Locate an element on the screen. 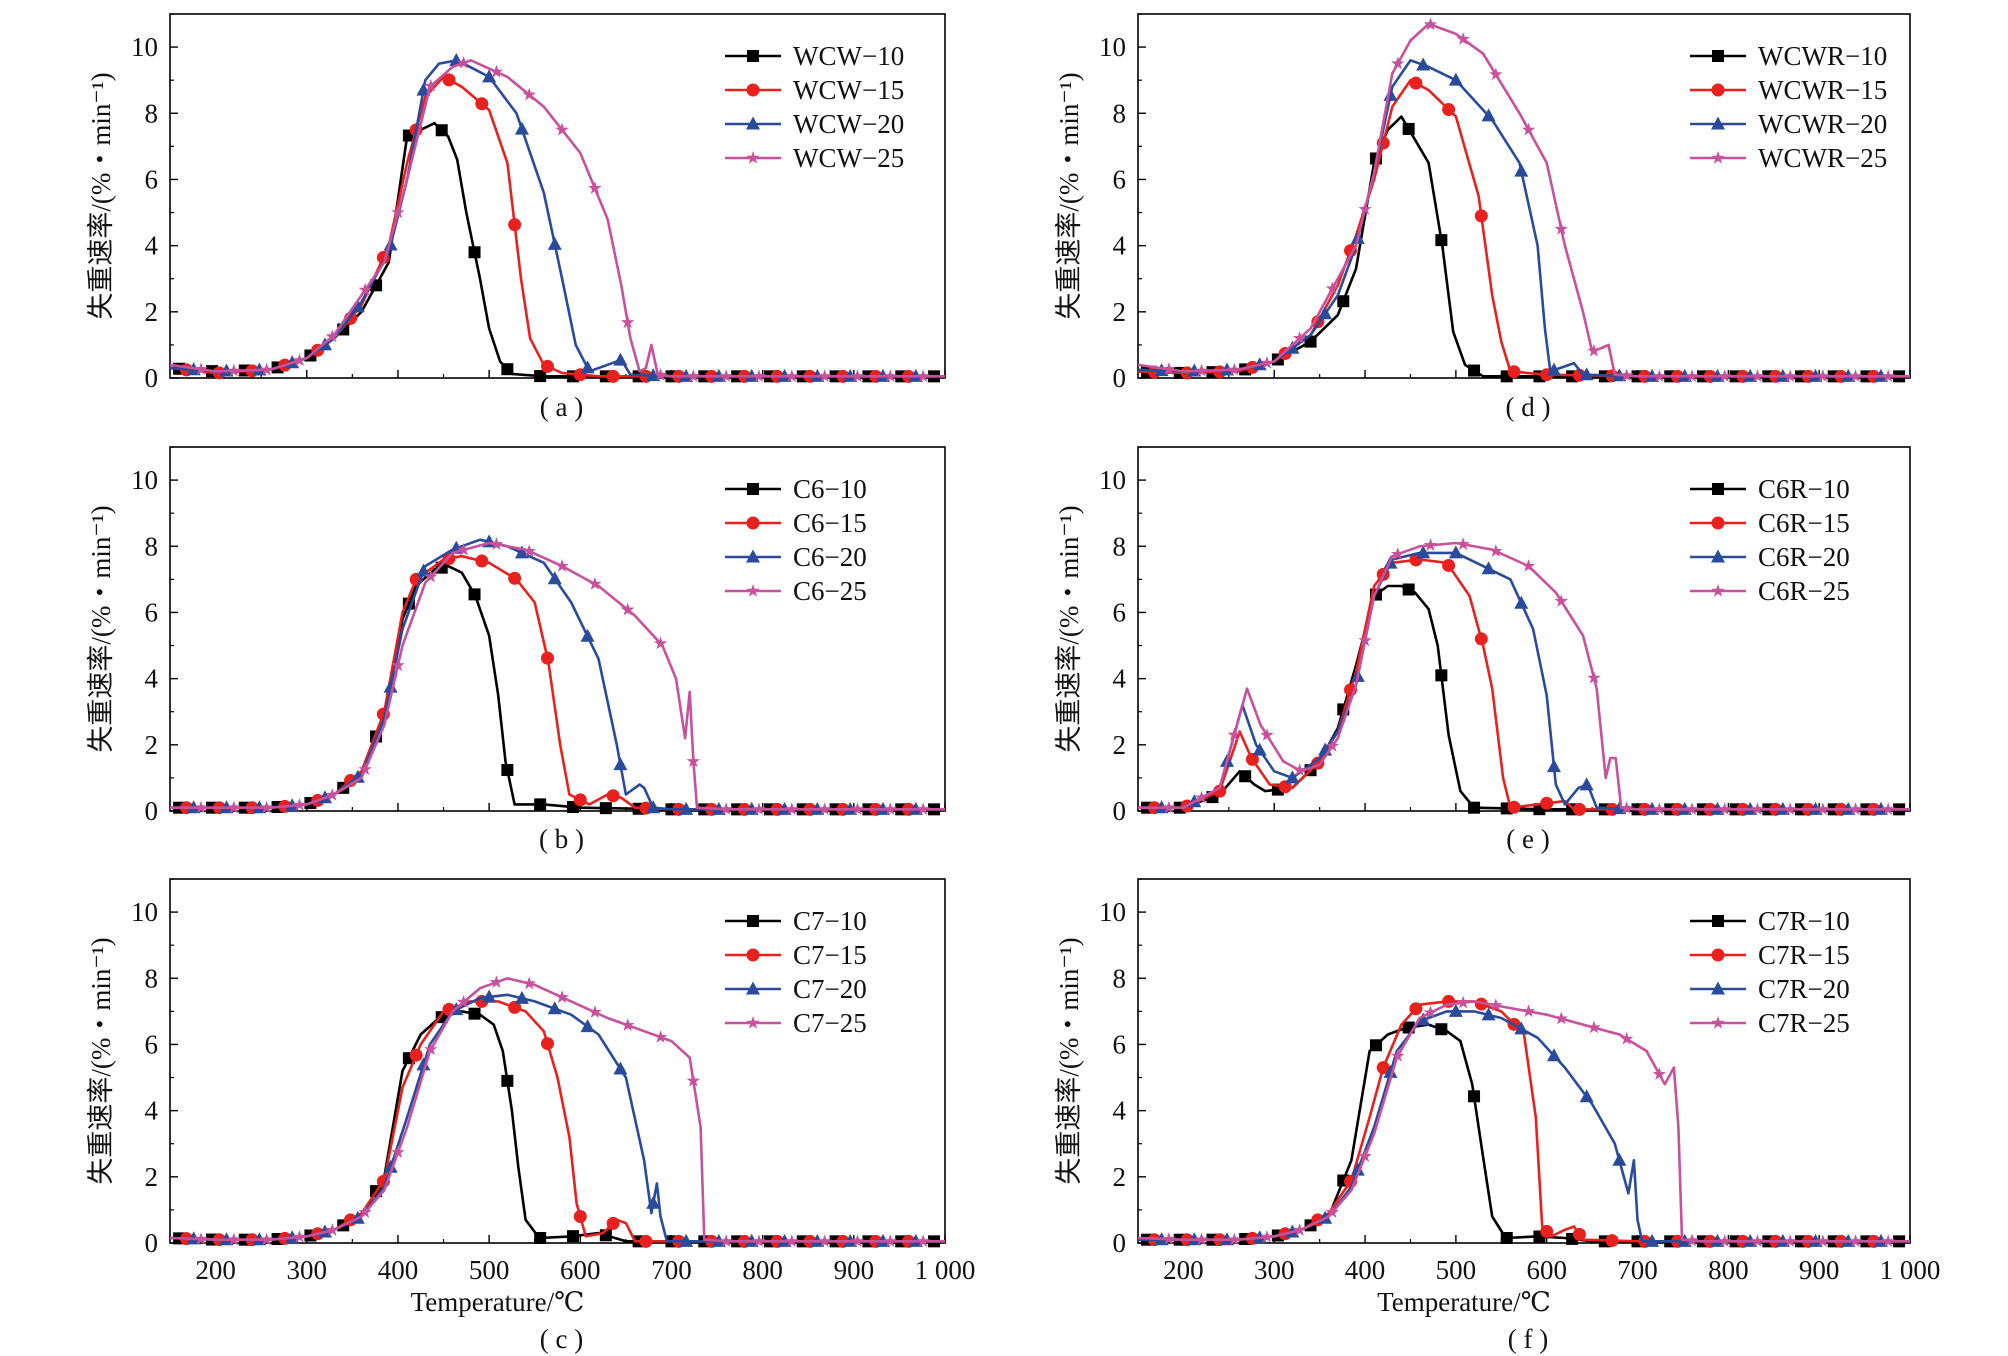  series-line is located at coordinates (557, 1126).